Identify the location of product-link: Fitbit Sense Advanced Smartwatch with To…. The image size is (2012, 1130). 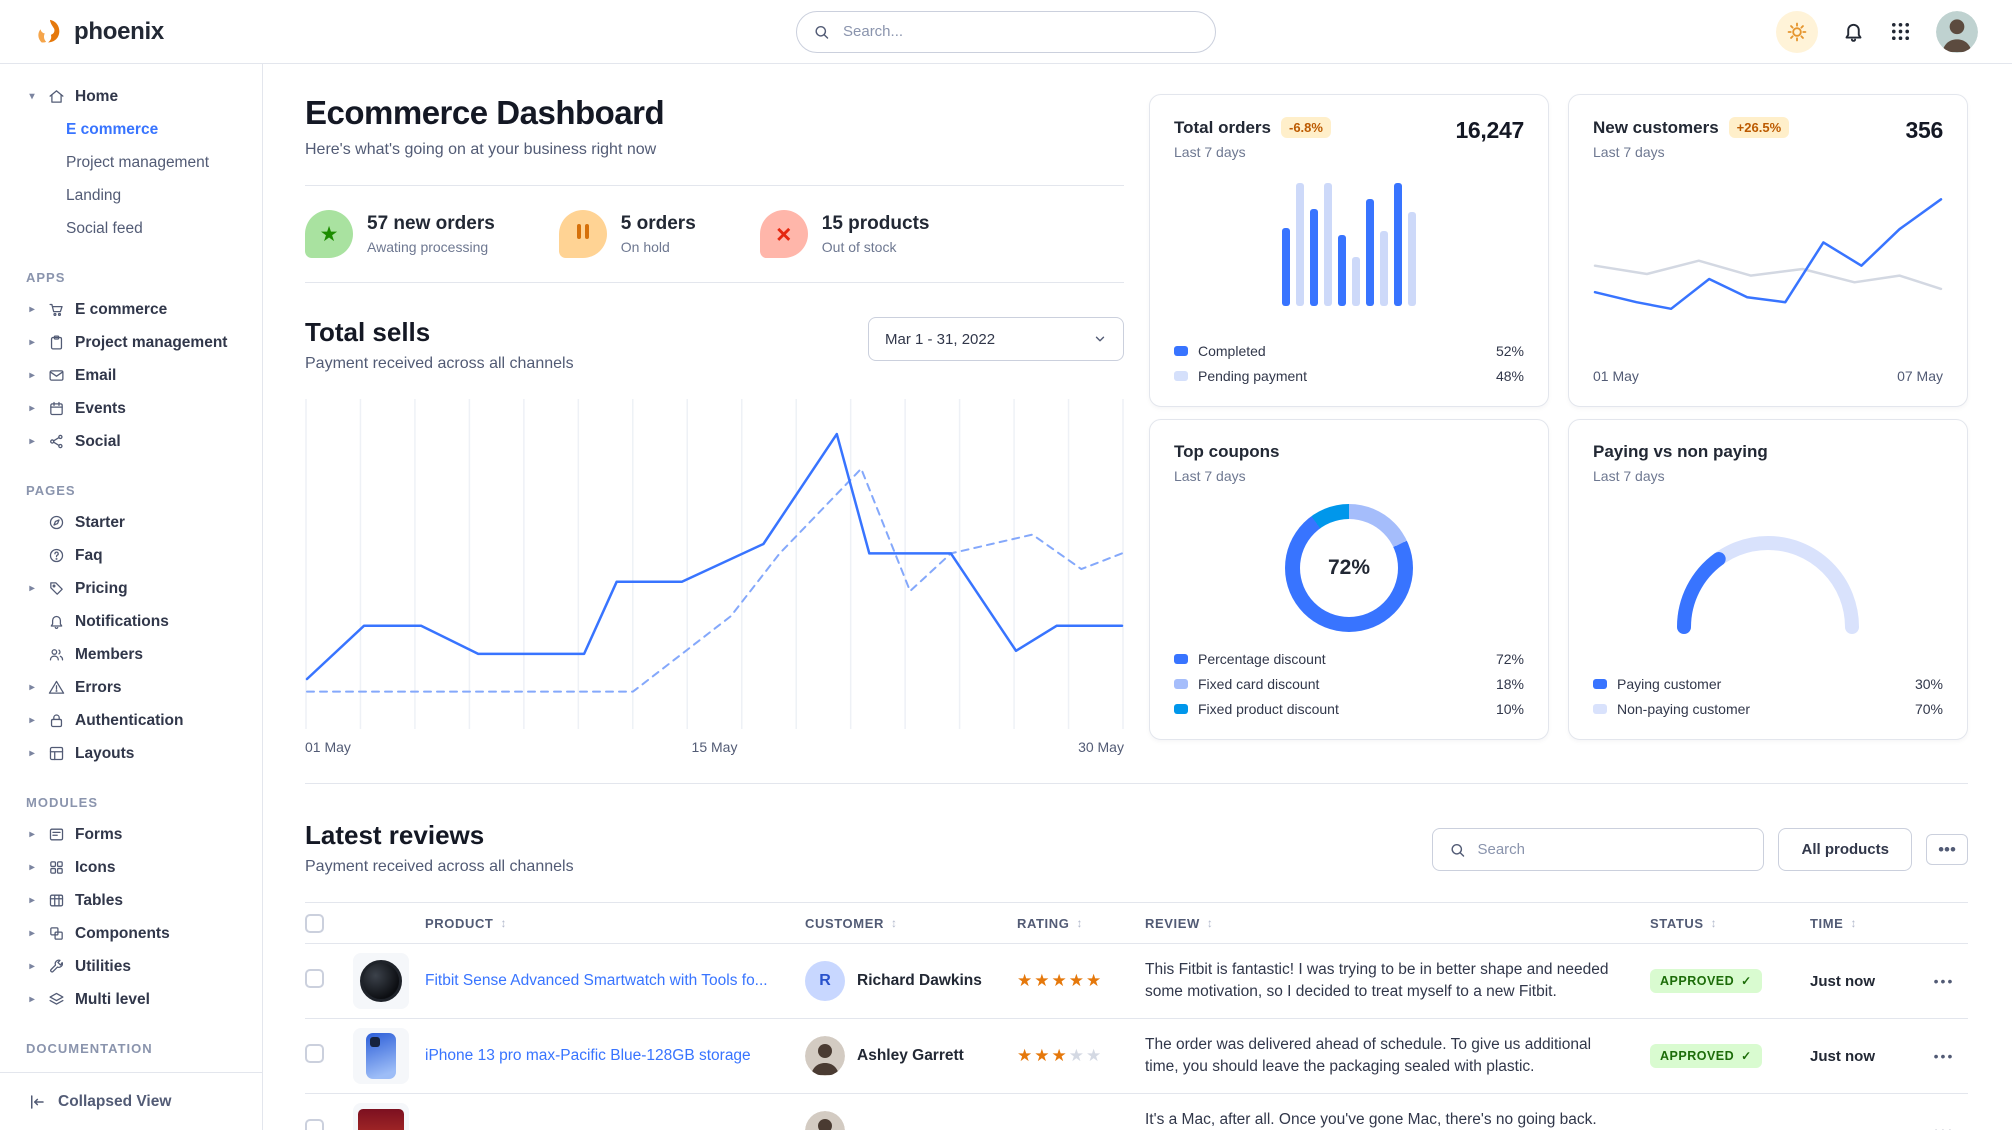
(596, 980).